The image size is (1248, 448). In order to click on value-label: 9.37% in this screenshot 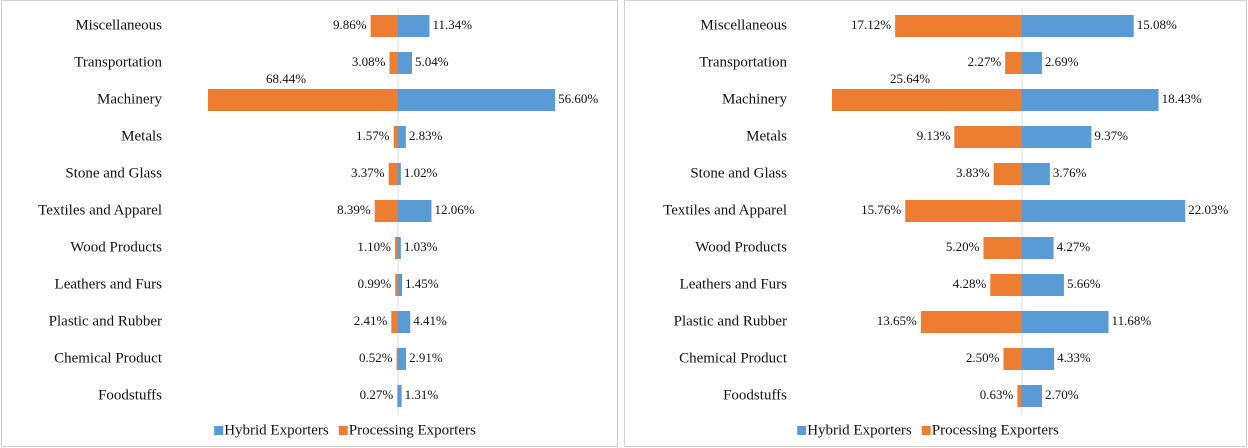, I will do `click(1111, 135)`.